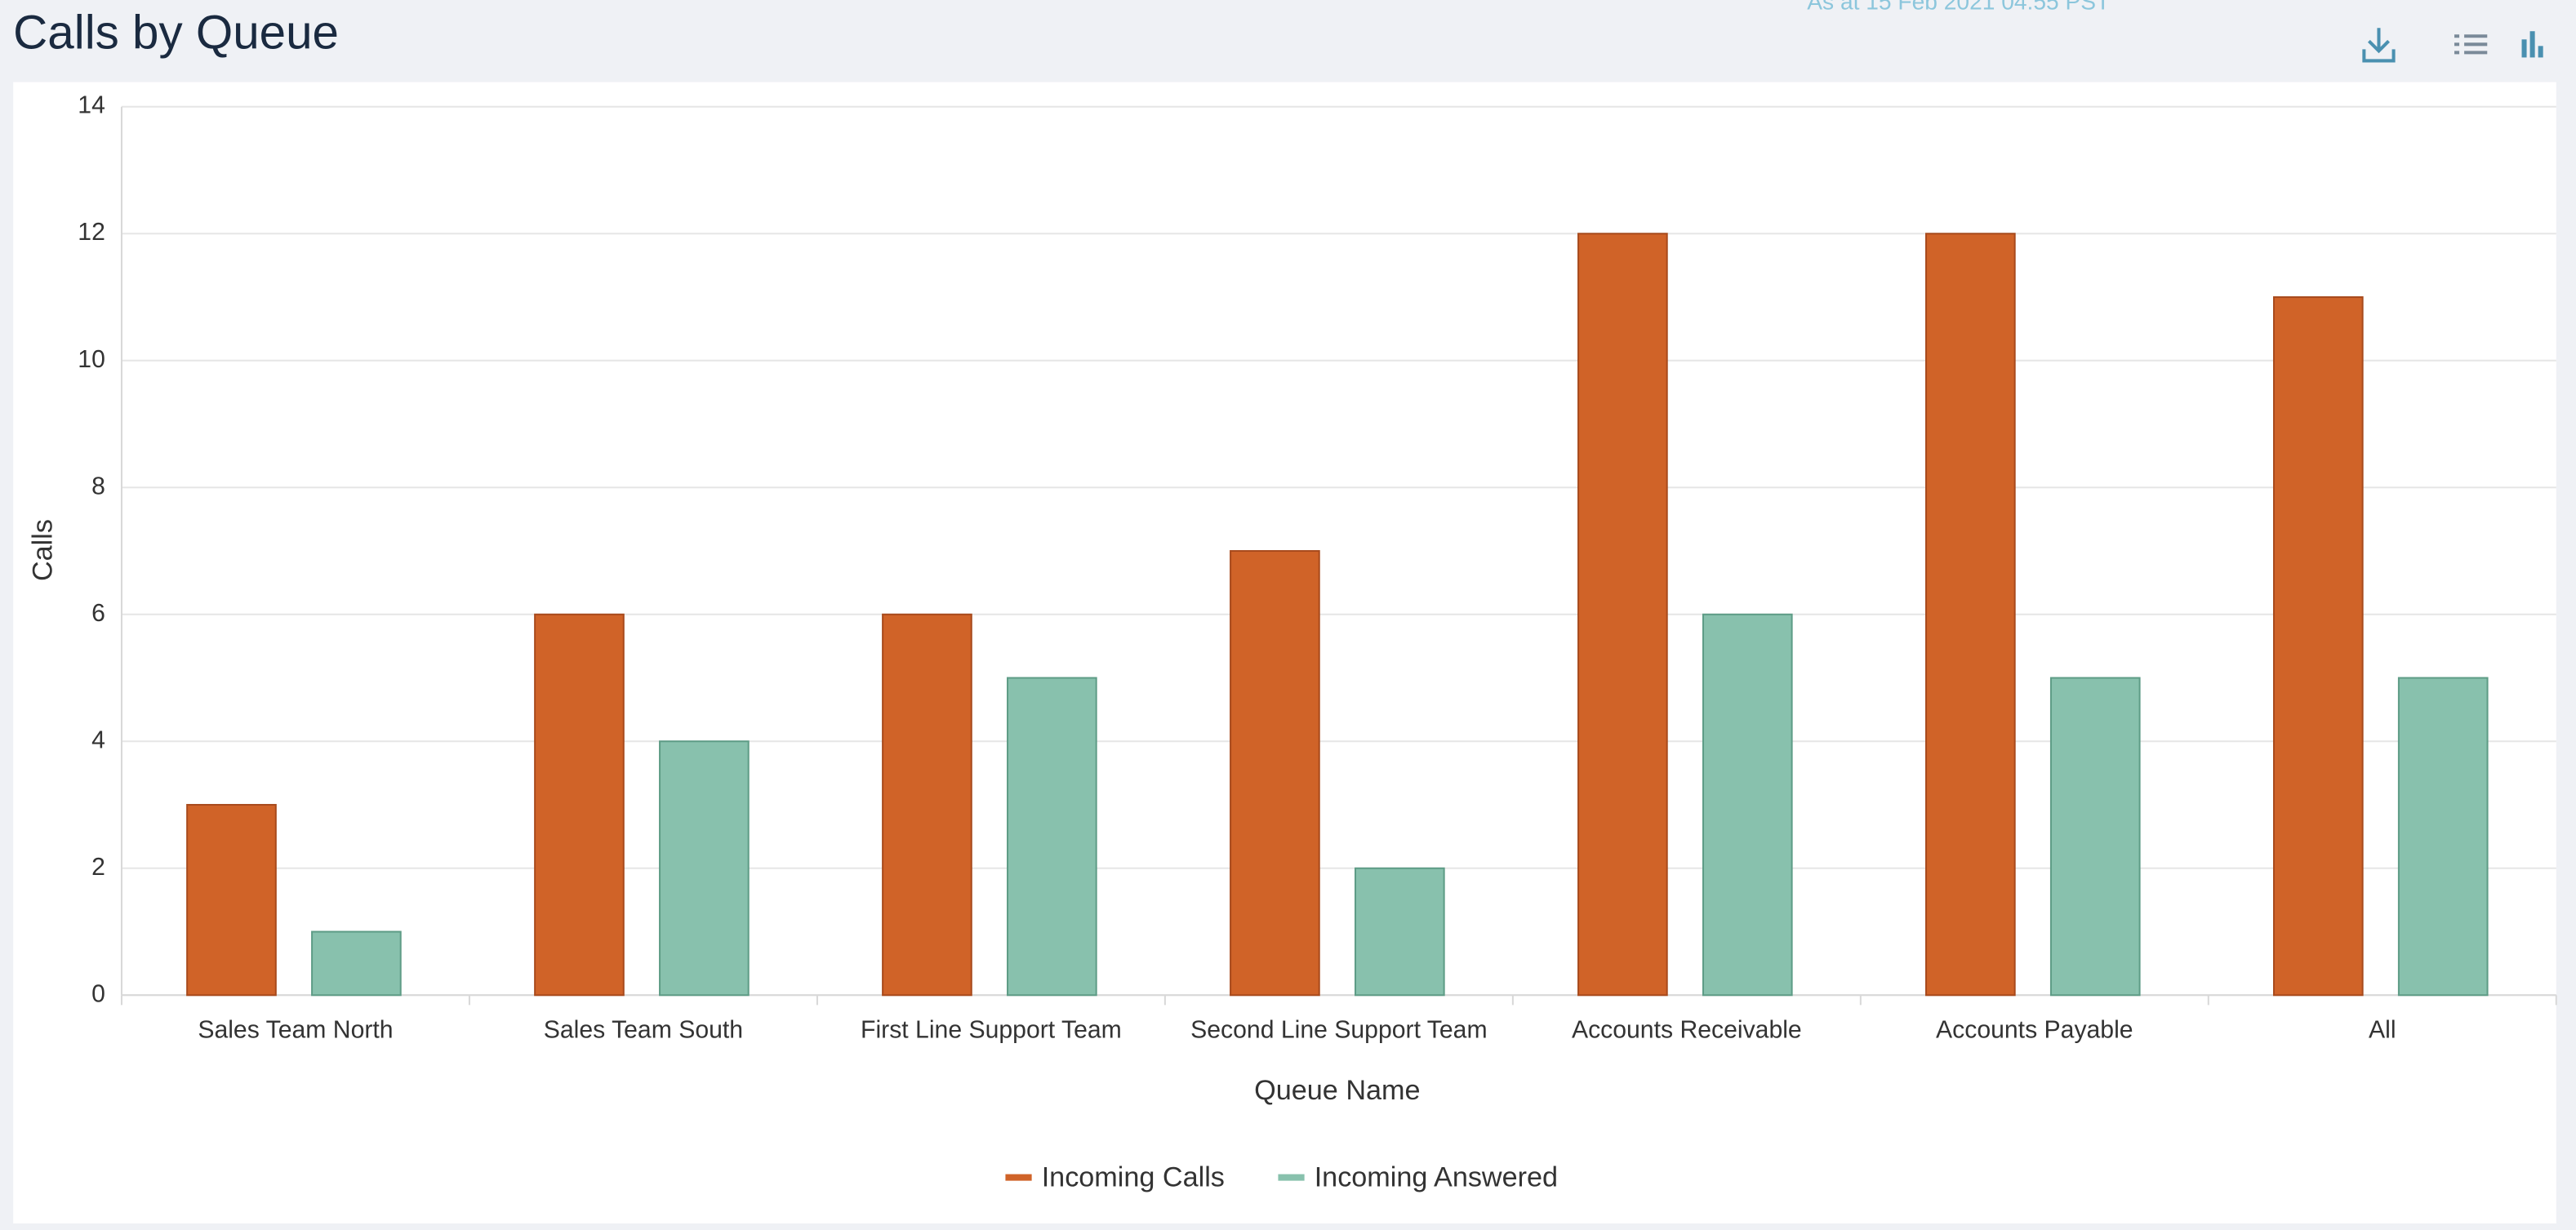 The width and height of the screenshot is (2576, 1230). I want to click on y-tick-label: 2, so click(98, 867).